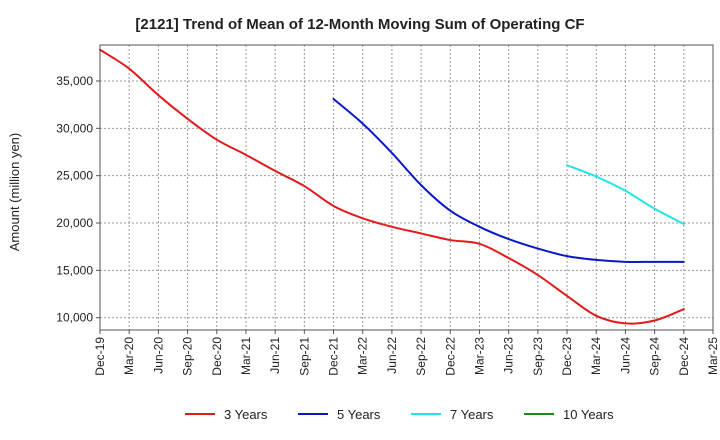 This screenshot has width=720, height=440. I want to click on y-tick-label: 30,000, so click(74, 128).